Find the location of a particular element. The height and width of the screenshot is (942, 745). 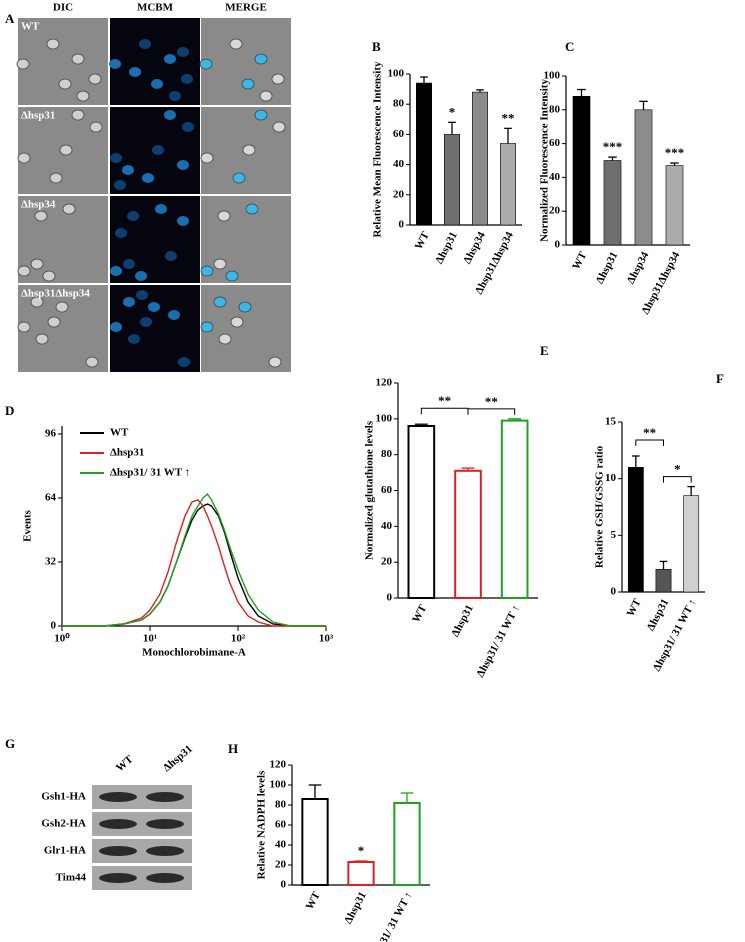

y-tick-label: 20 is located at coordinates (555, 211).